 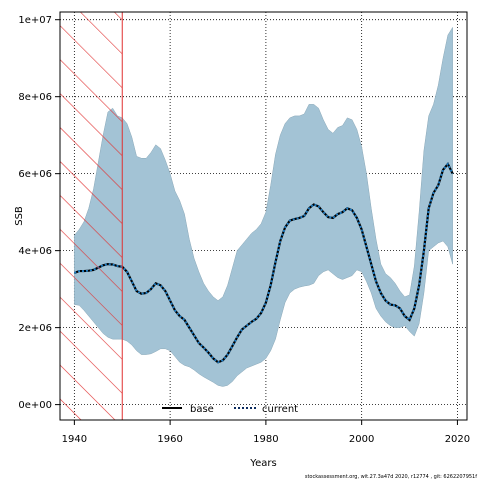 I want to click on x-tick-label: 1960, so click(x=169, y=439).